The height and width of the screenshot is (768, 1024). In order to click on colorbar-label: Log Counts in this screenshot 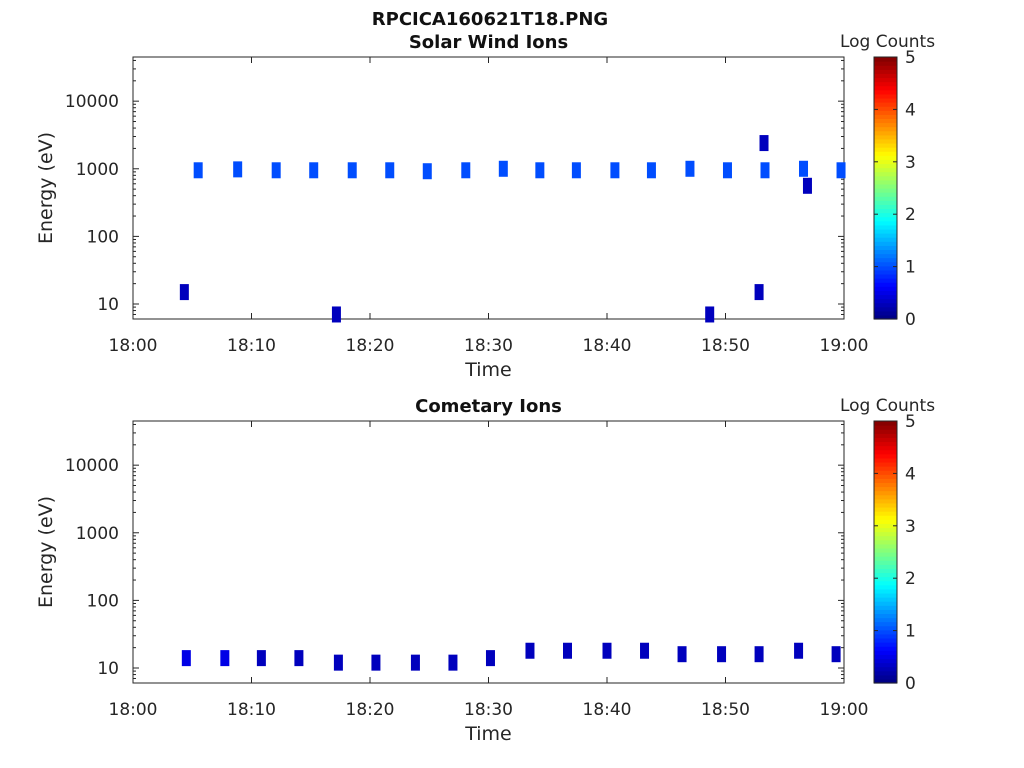, I will do `click(887, 42)`.